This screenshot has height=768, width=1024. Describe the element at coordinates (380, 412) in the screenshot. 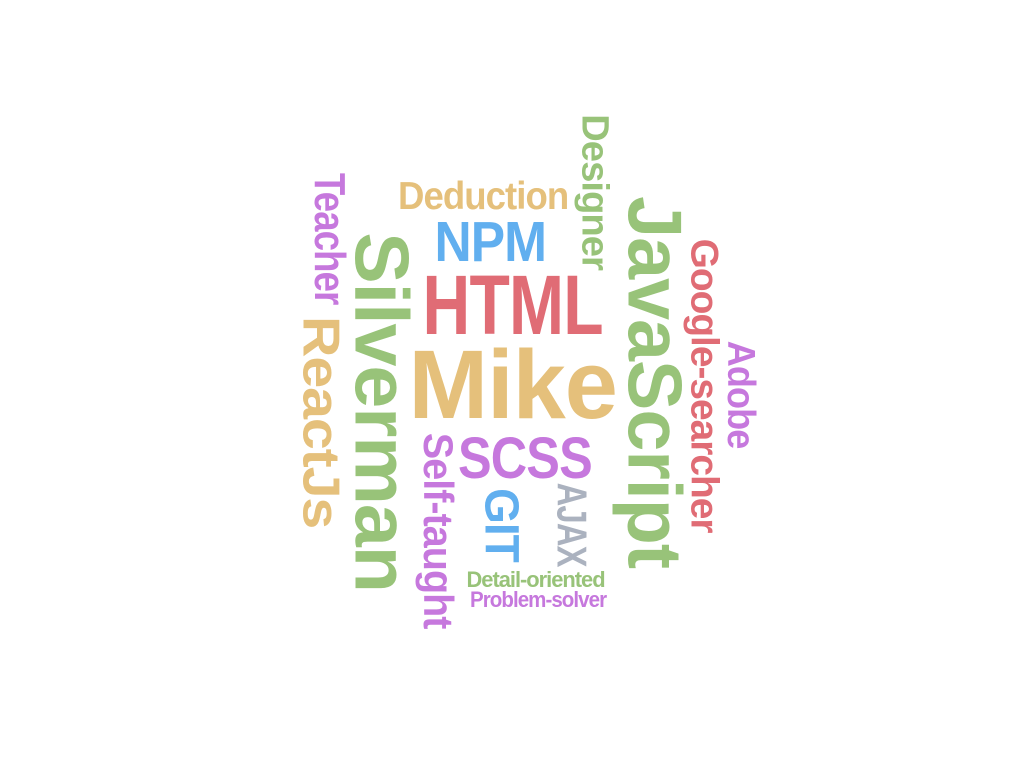

I see `word-silverman: Silverman` at that location.